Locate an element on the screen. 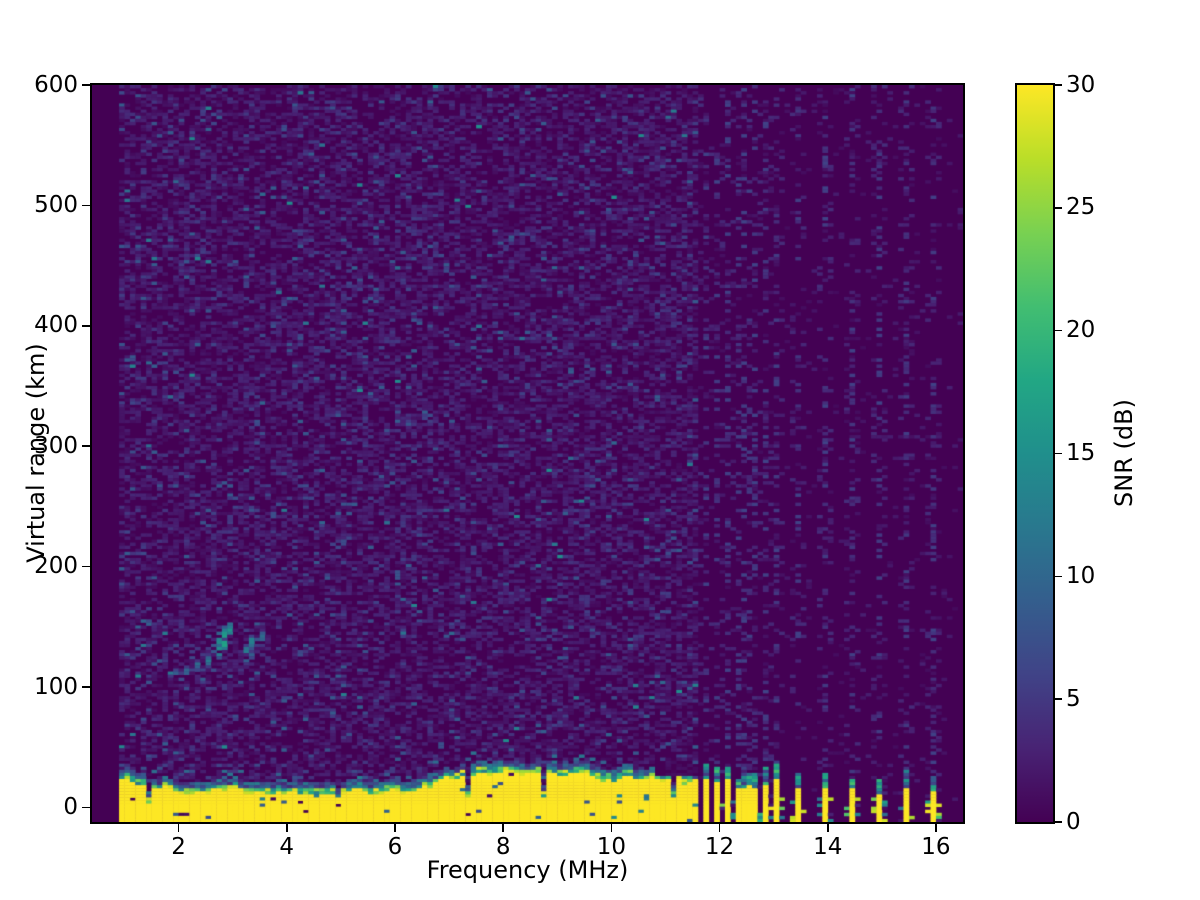 Image resolution: width=1200 pixels, height=900 pixels. colorbar is located at coordinates (1035, 453).